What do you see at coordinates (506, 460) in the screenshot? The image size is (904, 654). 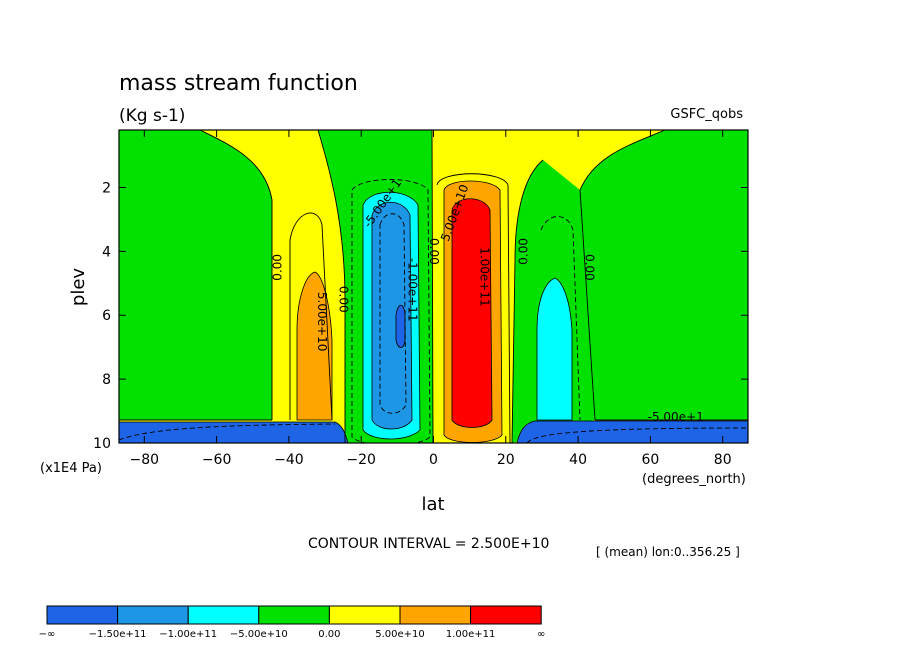 I see `x-tick-label: 20` at bounding box center [506, 460].